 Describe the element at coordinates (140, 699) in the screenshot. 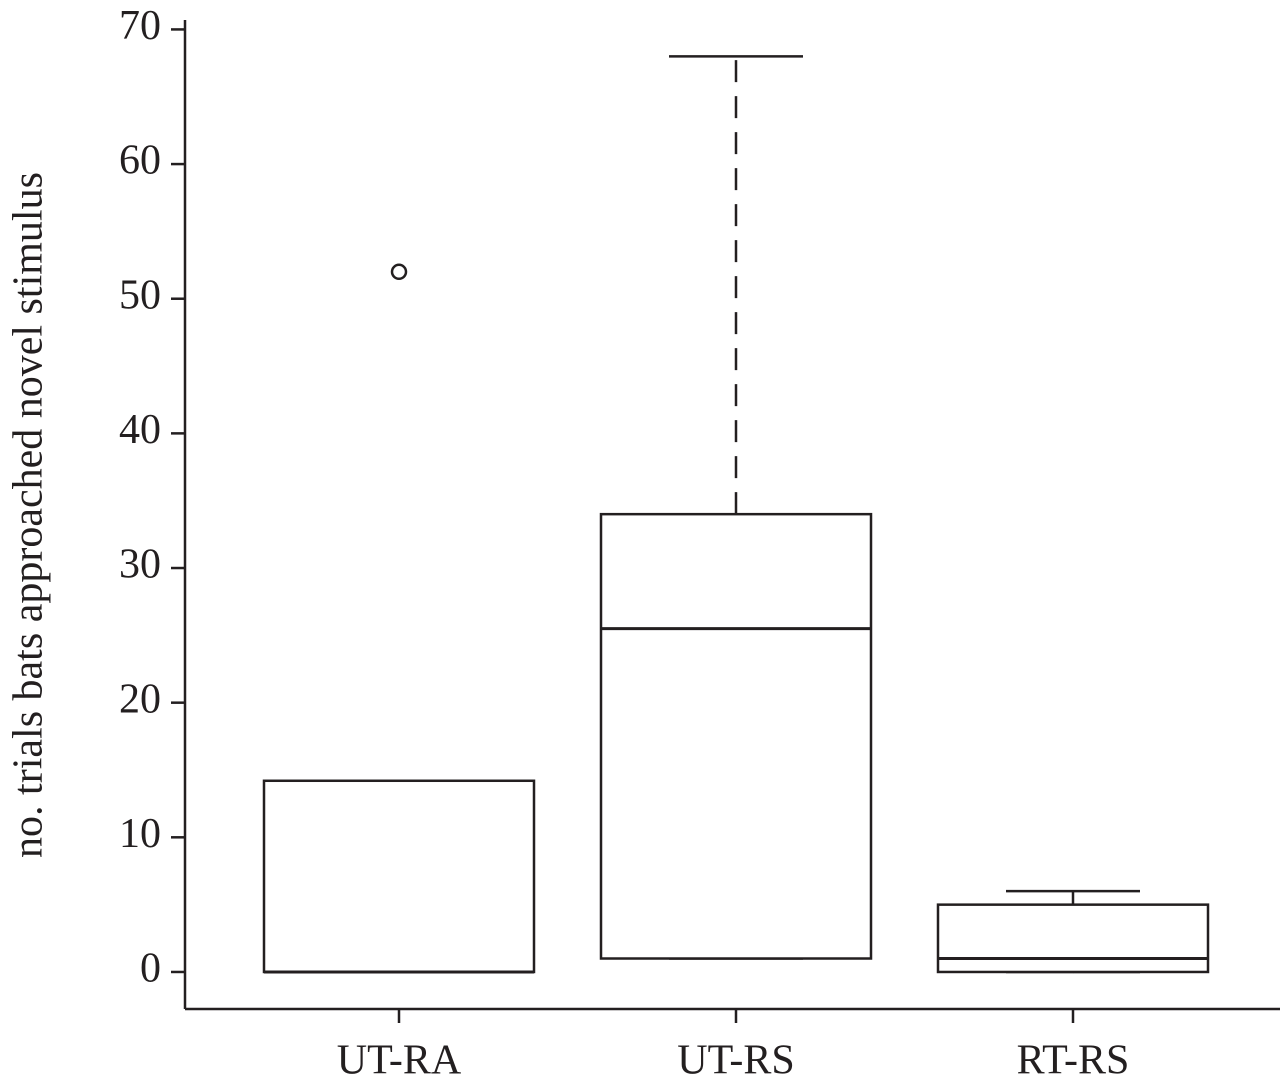

I see `y-tick-label: 20` at that location.